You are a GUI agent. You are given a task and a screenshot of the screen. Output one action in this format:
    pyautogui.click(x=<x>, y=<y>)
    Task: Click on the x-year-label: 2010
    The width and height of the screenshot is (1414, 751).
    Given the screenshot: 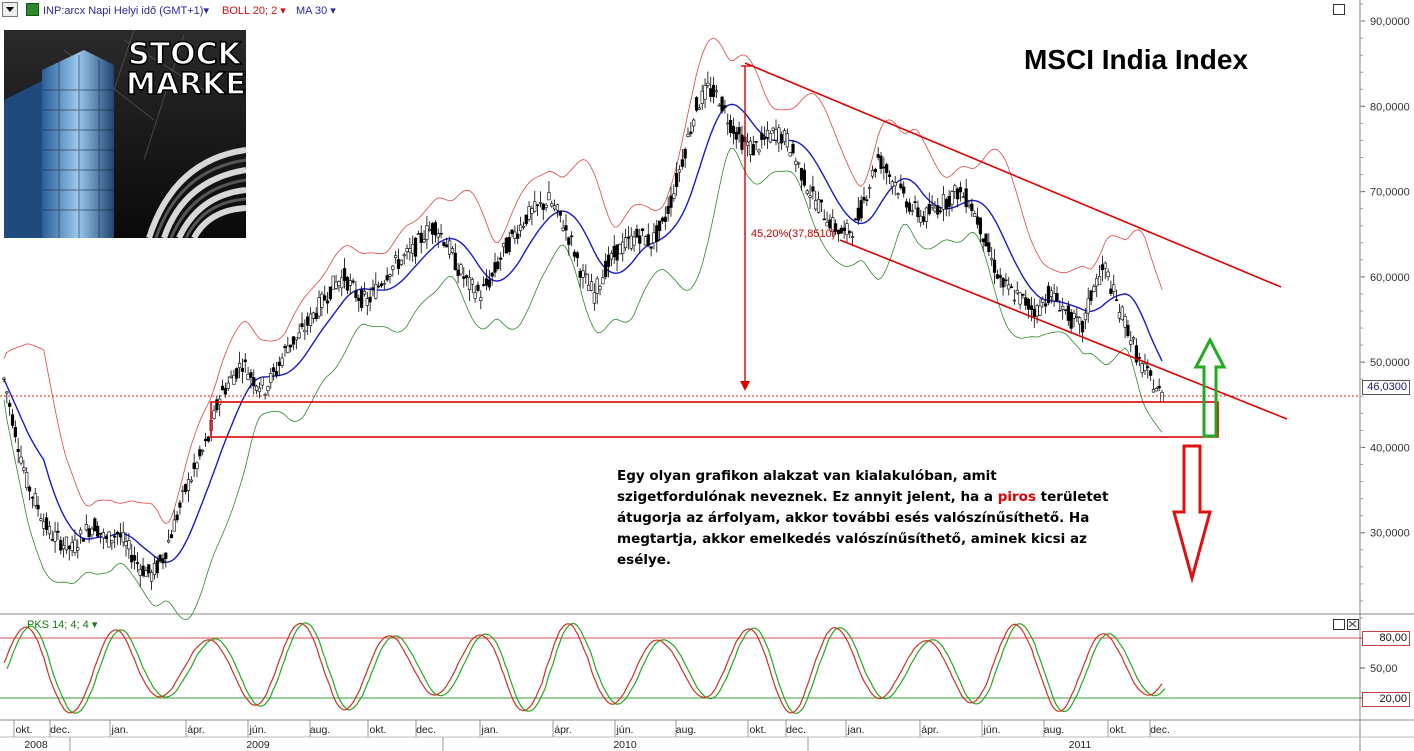 What is the action you would take?
    pyautogui.click(x=625, y=745)
    